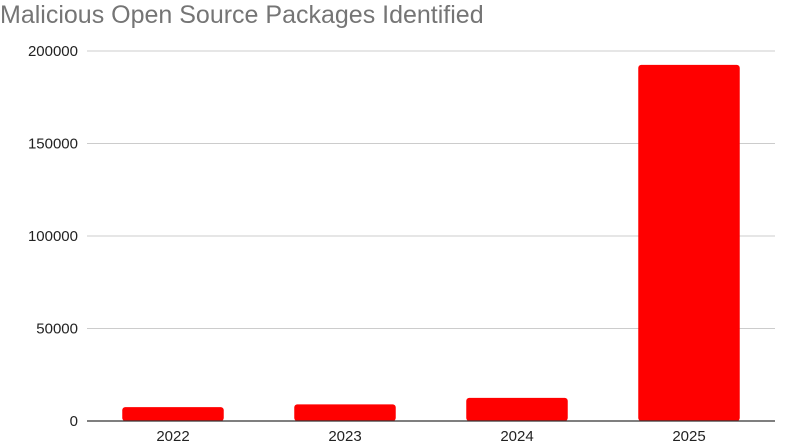  What do you see at coordinates (57, 329) in the screenshot?
I see `y-tick-label: 50000` at bounding box center [57, 329].